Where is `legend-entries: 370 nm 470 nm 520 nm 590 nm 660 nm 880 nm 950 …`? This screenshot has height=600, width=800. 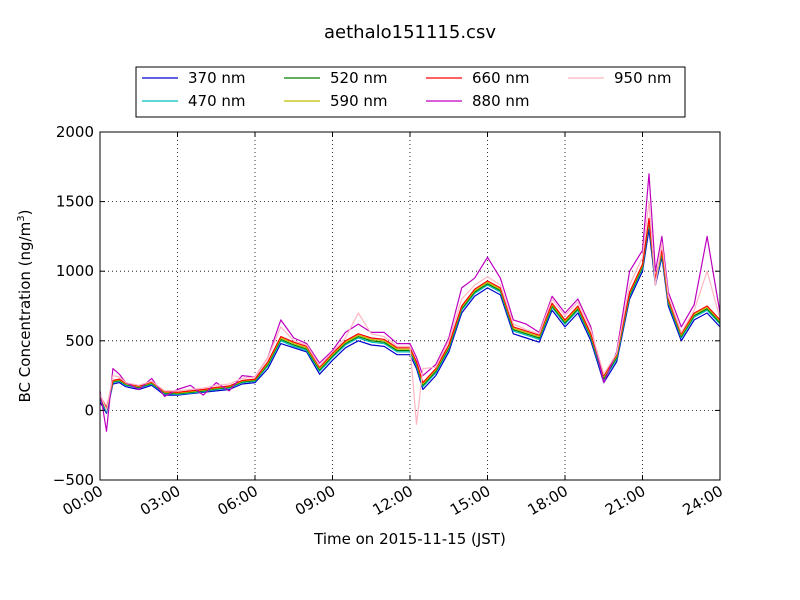 legend-entries: 370 nm 470 nm 520 nm 590 nm 660 nm 880 nm 950 … is located at coordinates (407, 89).